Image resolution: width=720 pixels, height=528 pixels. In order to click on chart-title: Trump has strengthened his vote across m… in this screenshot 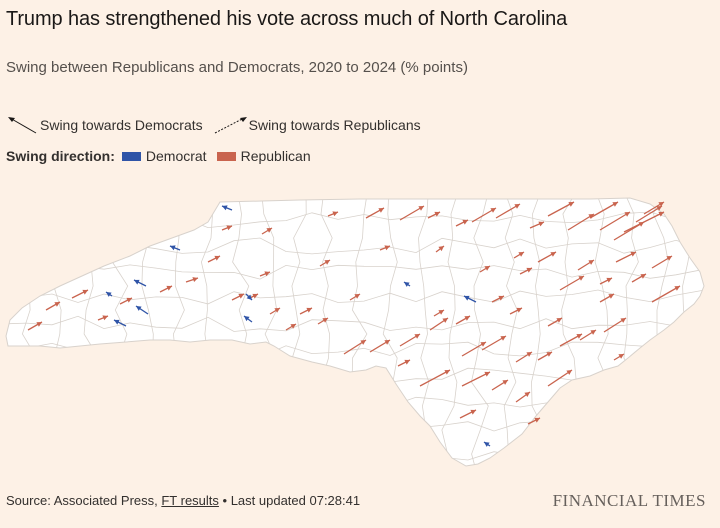, I will do `click(287, 19)`.